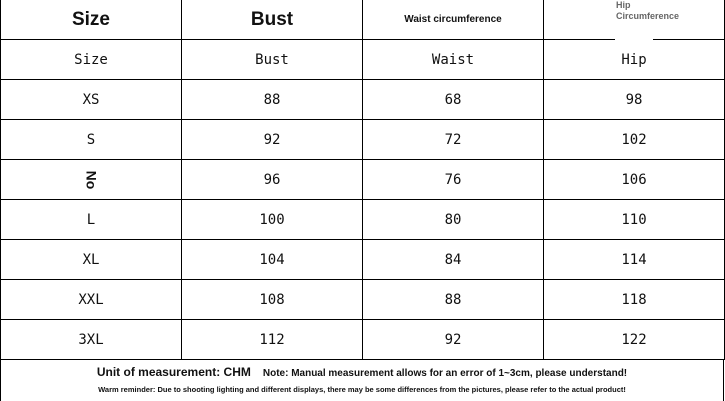 The height and width of the screenshot is (401, 725). Describe the element at coordinates (91, 19) in the screenshot. I see `header-size: Size` at that location.